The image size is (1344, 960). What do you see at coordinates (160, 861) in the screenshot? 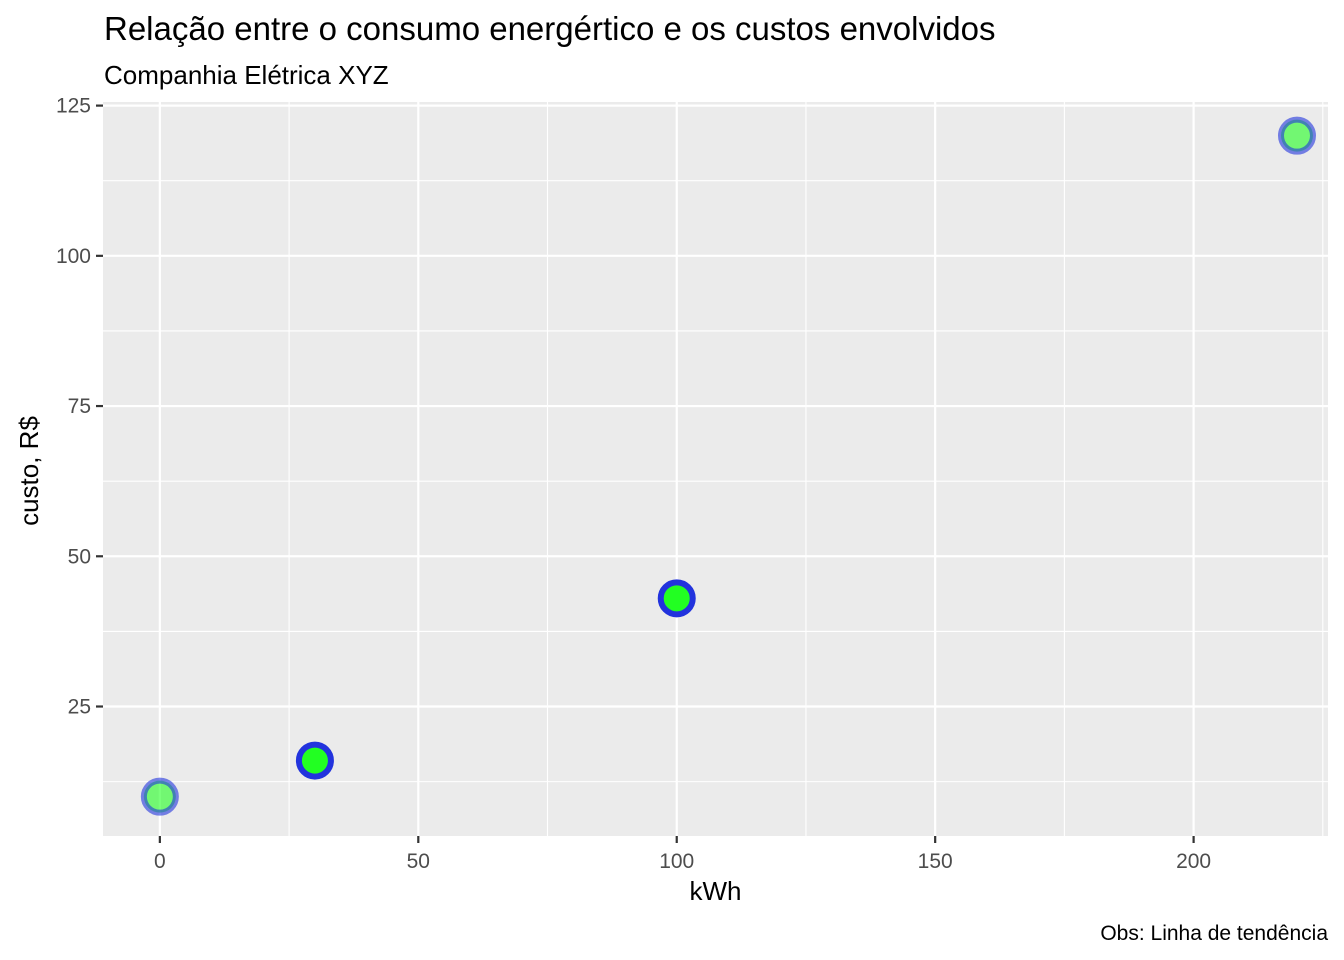
I see `x-tick-label: 0` at bounding box center [160, 861].